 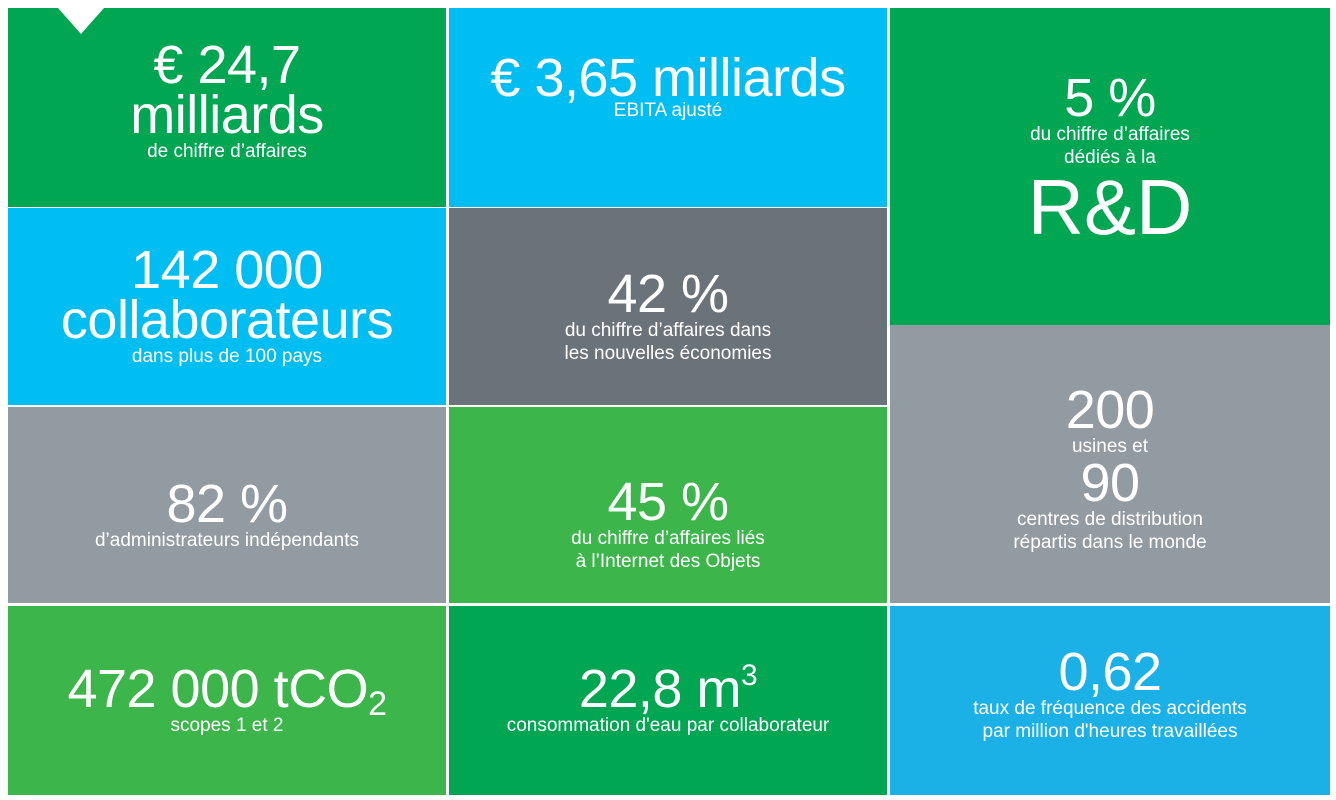 I want to click on caption: du chiffre d’affaires dans, so click(x=668, y=330).